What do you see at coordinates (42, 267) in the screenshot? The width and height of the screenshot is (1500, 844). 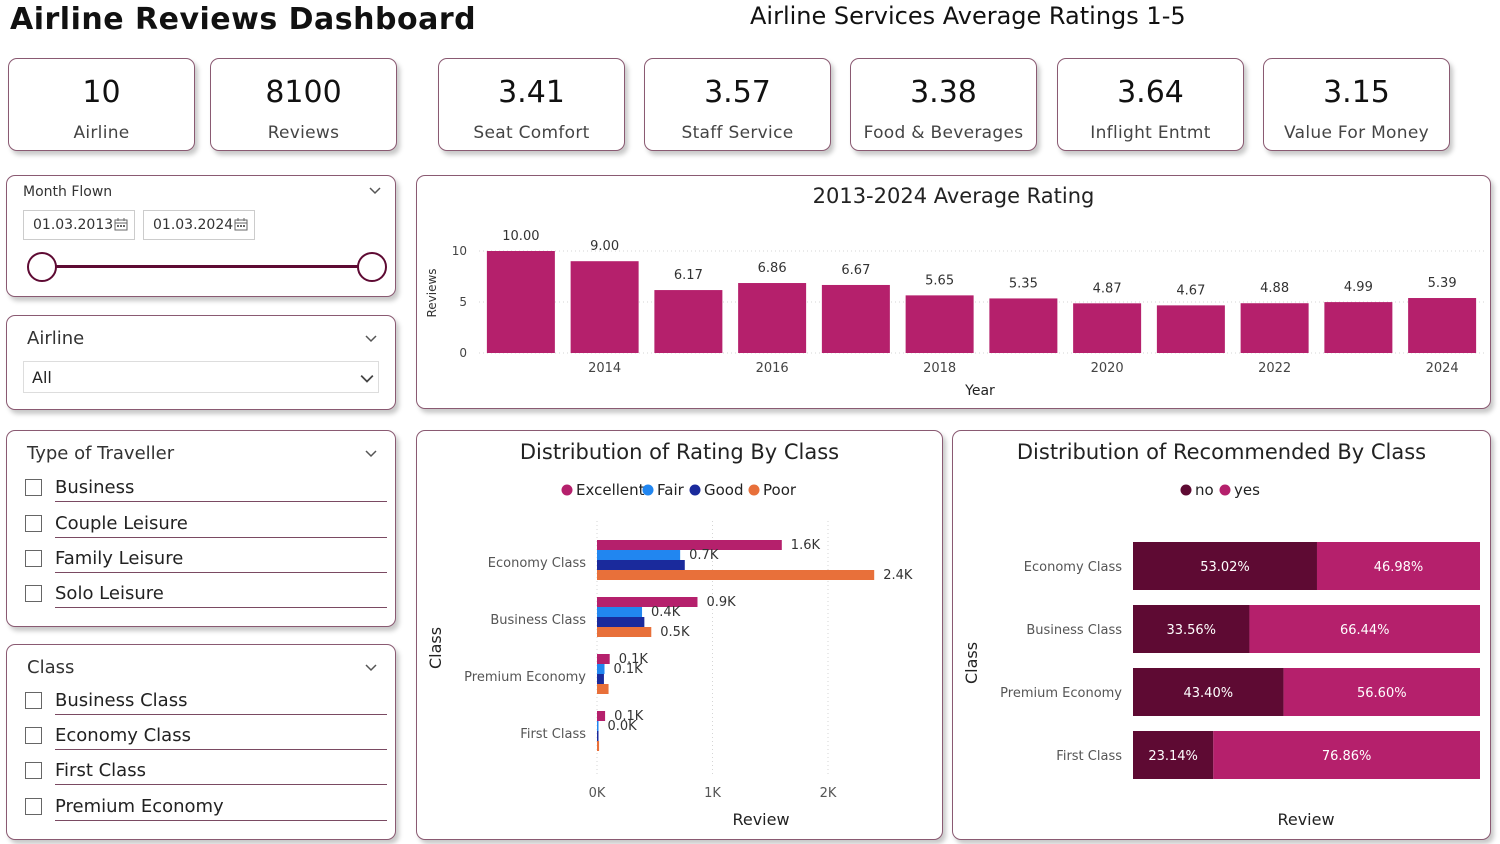 I see `range-start-handle` at bounding box center [42, 267].